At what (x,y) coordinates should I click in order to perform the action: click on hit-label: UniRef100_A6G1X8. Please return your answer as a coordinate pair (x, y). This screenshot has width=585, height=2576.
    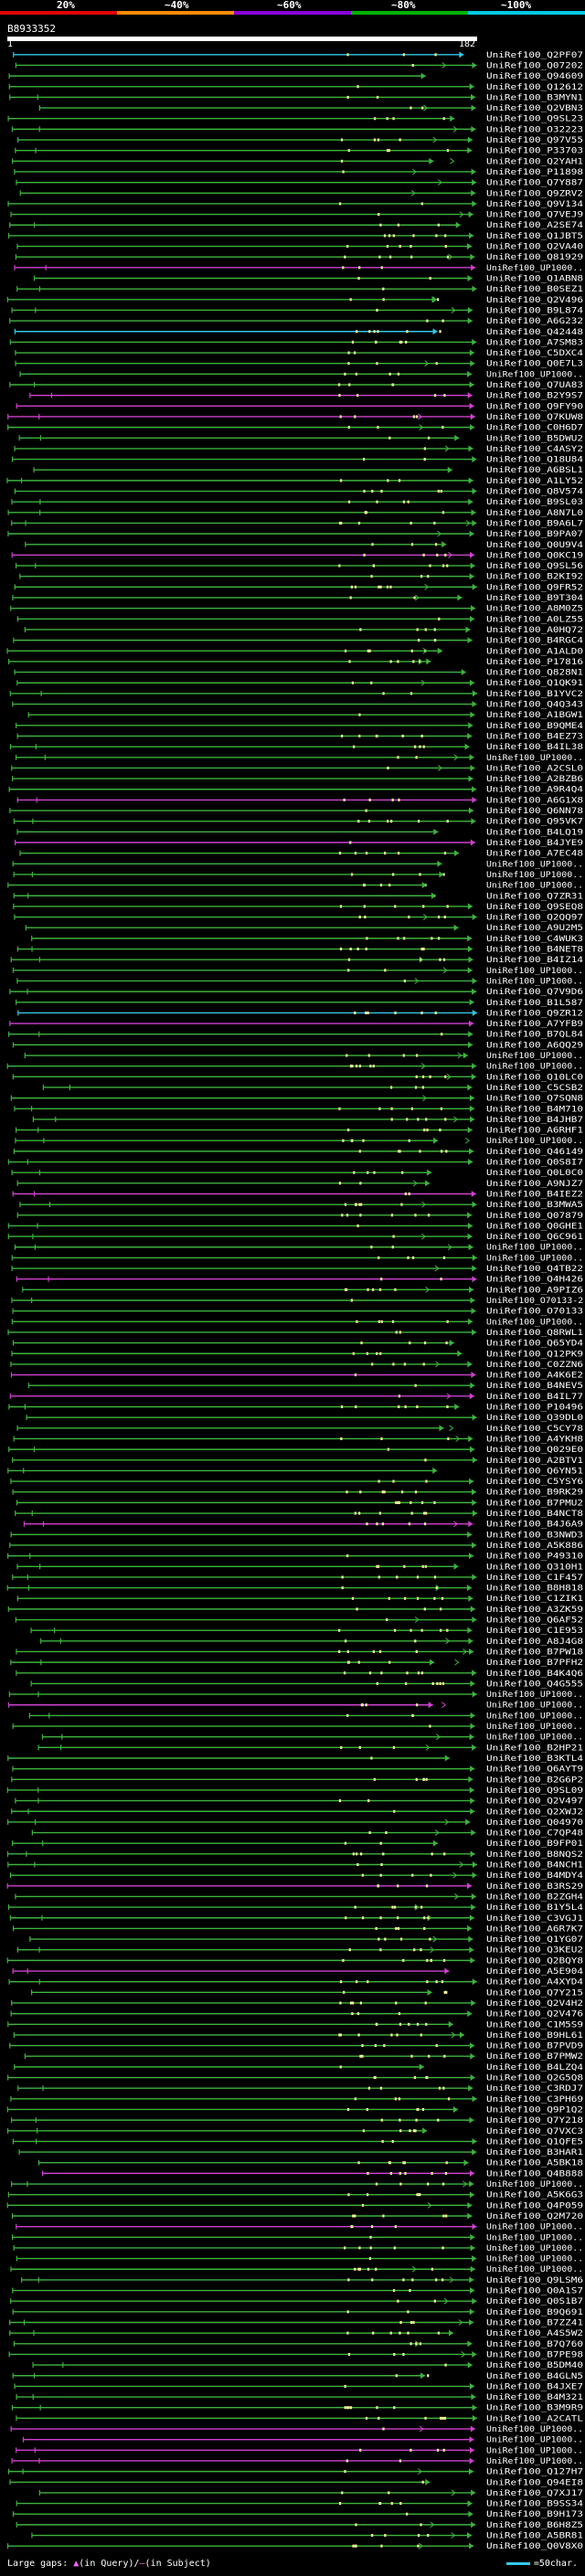
    Looking at the image, I should click on (535, 800).